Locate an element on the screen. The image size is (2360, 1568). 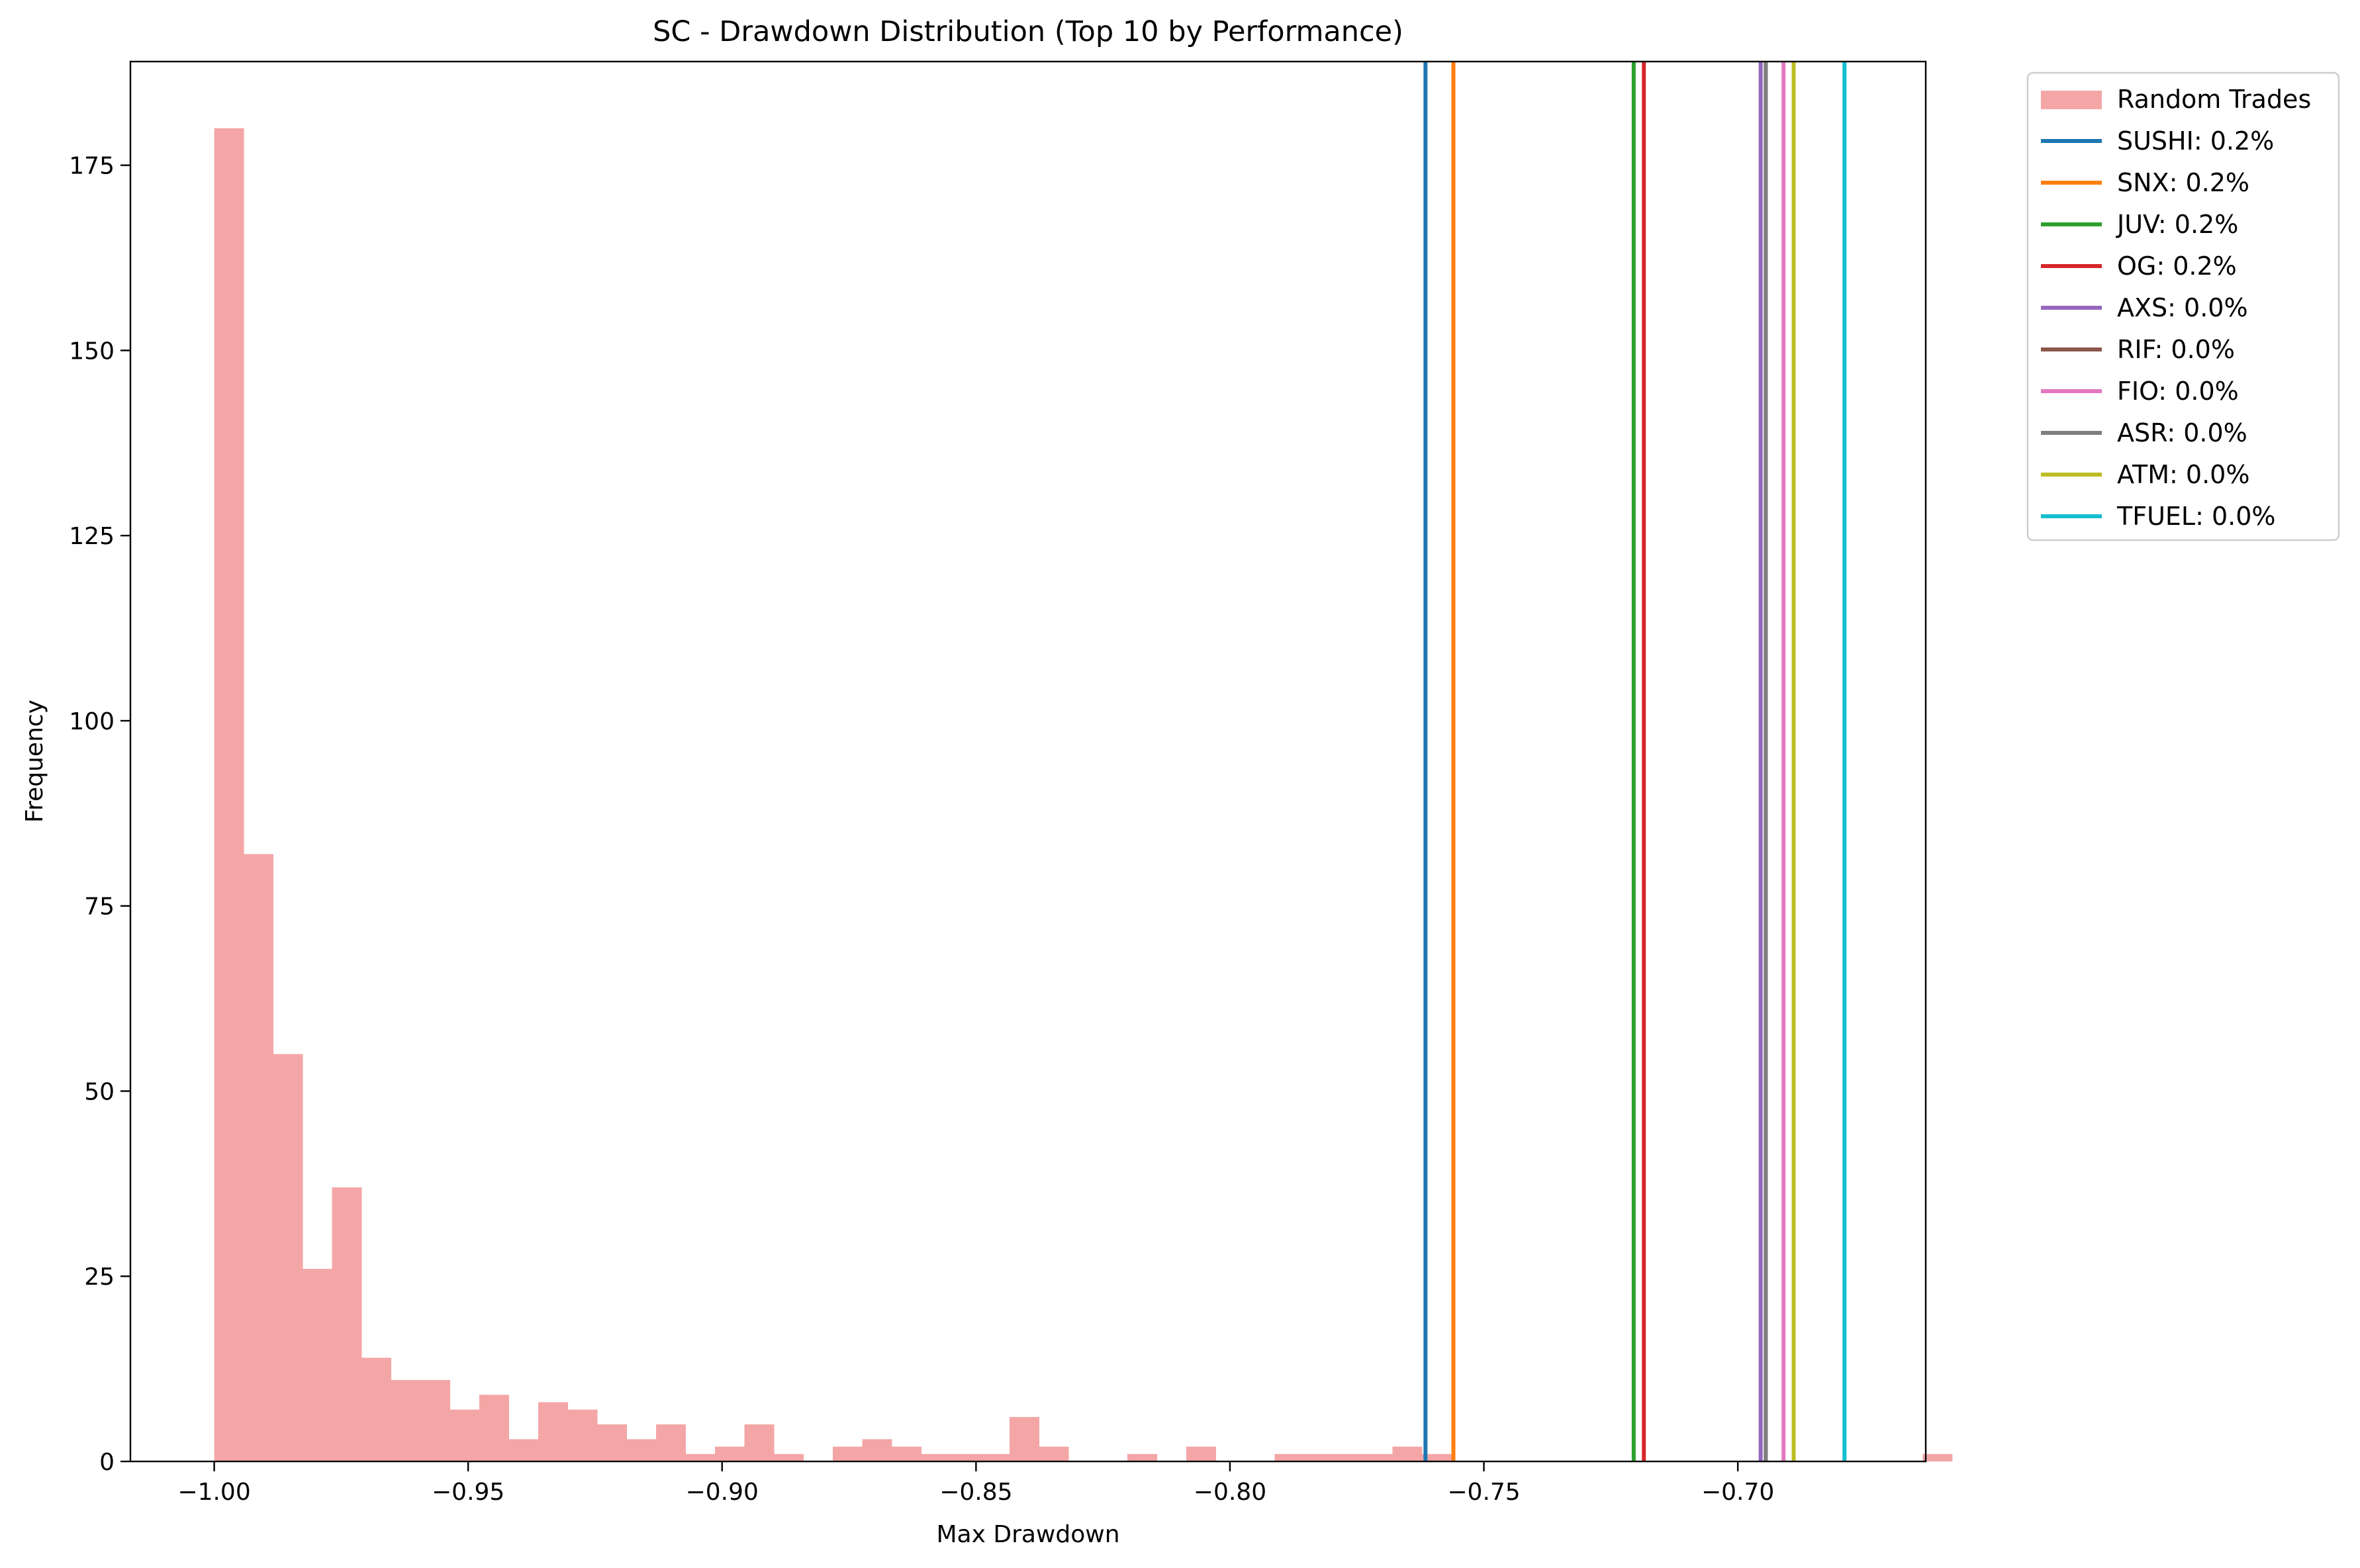
legend-entry: JUV: 0.2% is located at coordinates (2177, 224).